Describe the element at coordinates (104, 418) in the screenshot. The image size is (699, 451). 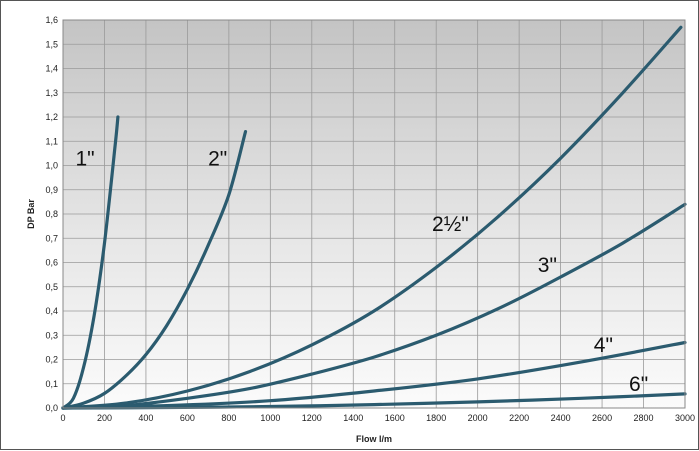
I see `x-tick-label: 200` at that location.